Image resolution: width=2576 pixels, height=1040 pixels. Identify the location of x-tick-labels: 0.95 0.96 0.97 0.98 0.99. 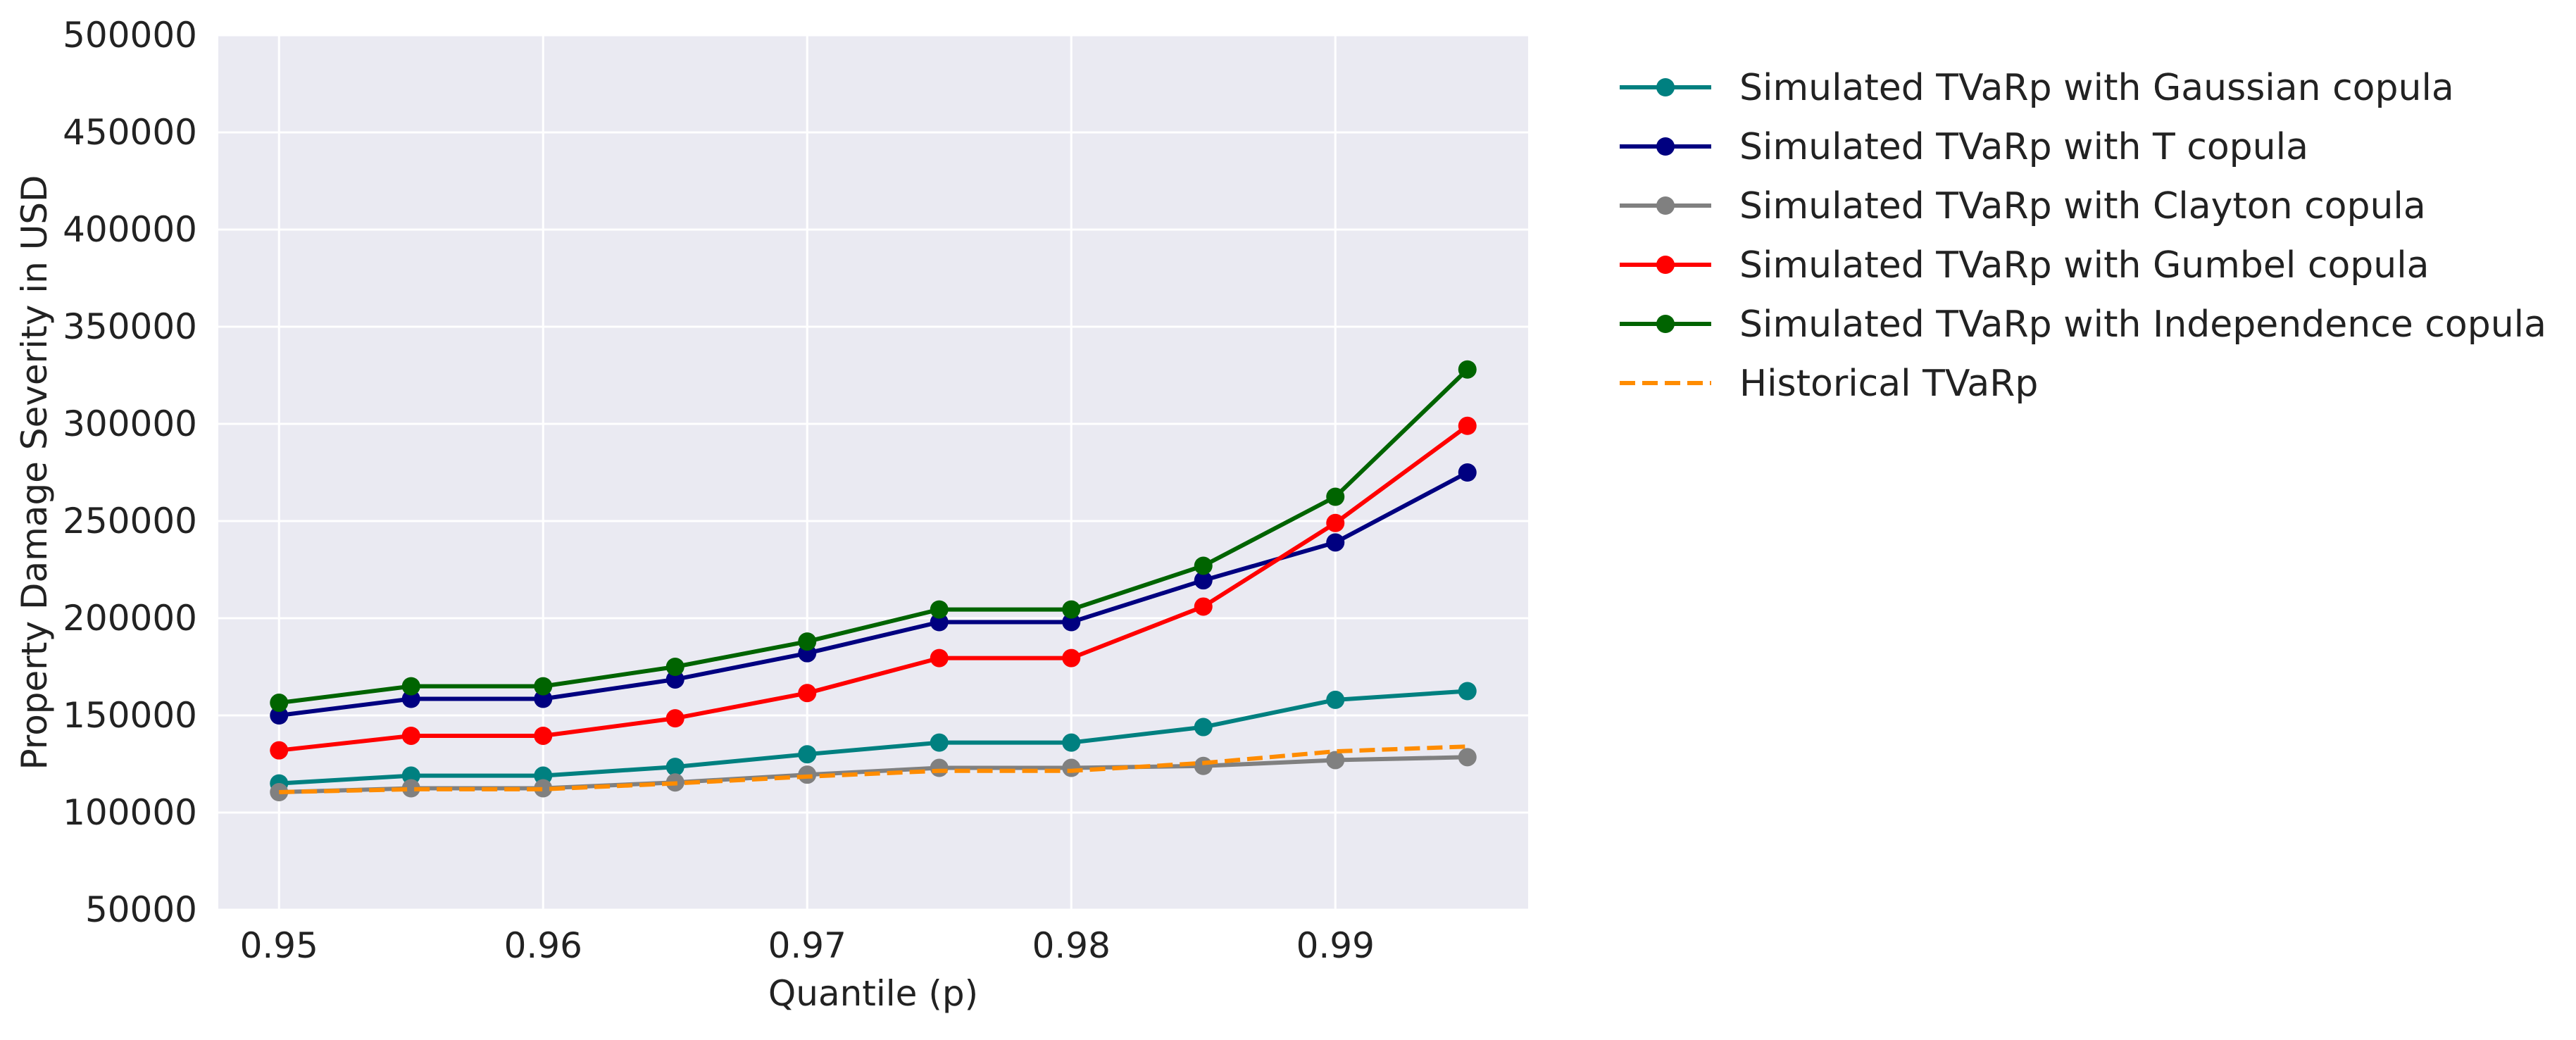
(807, 946).